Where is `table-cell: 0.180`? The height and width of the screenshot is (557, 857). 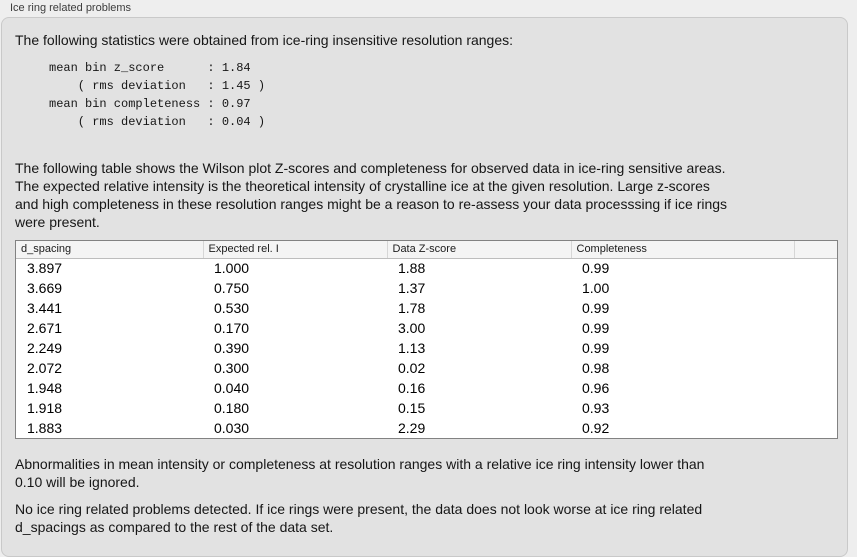 table-cell: 0.180 is located at coordinates (232, 408).